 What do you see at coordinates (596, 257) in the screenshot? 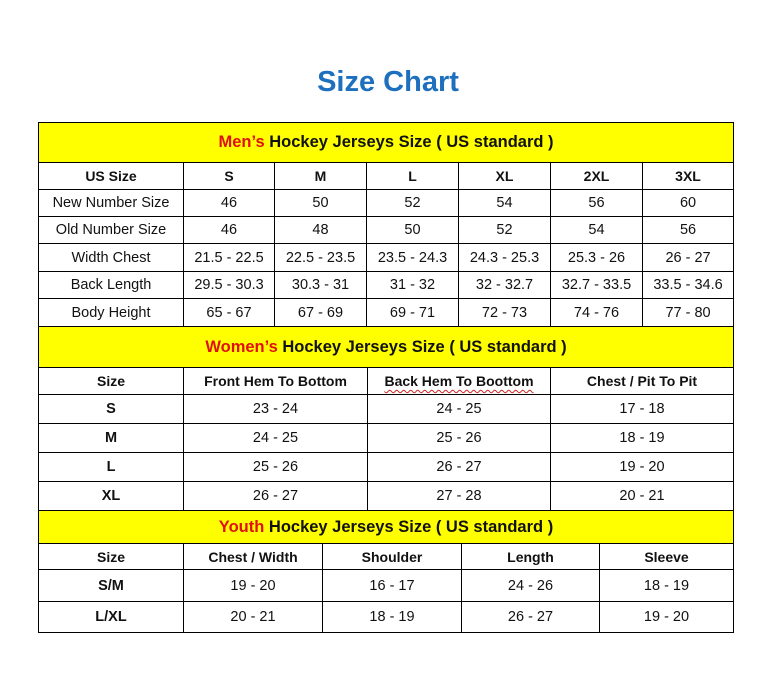
I see `table-cell: 25.3 - 26` at bounding box center [596, 257].